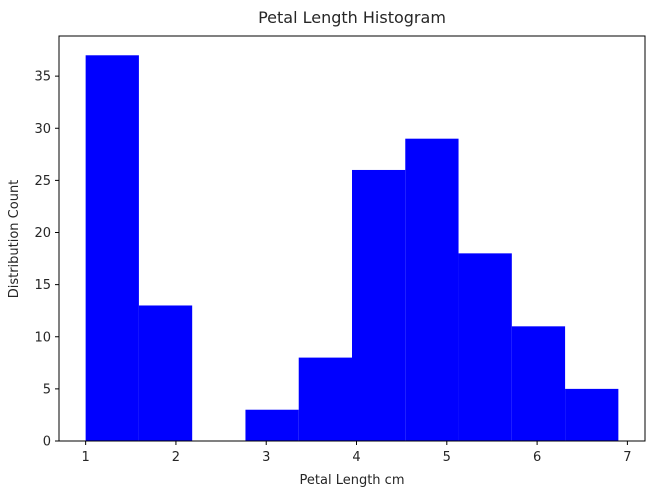 The width and height of the screenshot is (653, 496). Describe the element at coordinates (176, 457) in the screenshot. I see `x-tick-label: 2` at that location.